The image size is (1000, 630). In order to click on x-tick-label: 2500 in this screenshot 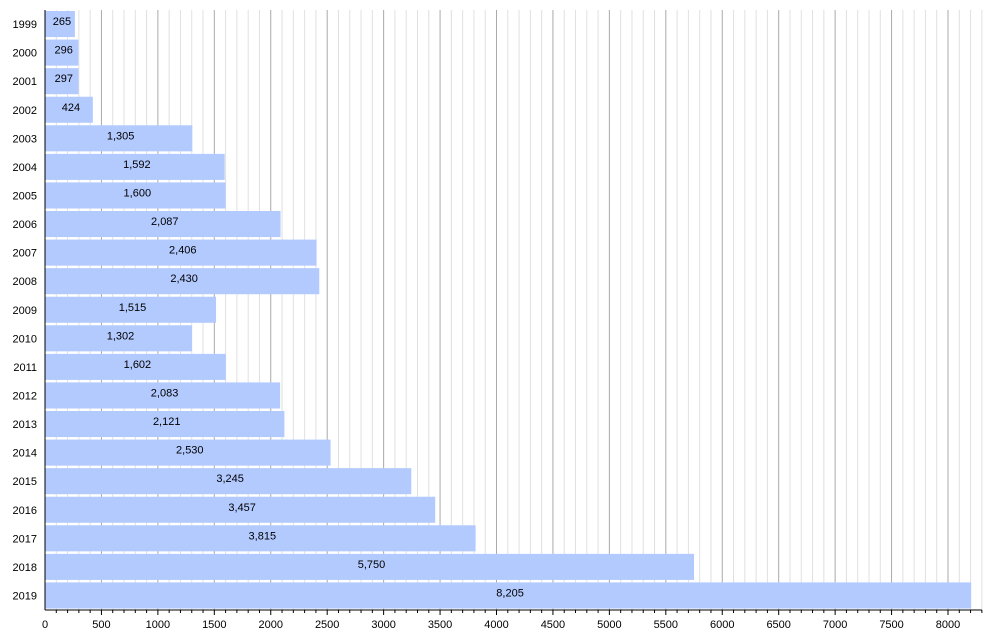, I will do `click(327, 624)`.